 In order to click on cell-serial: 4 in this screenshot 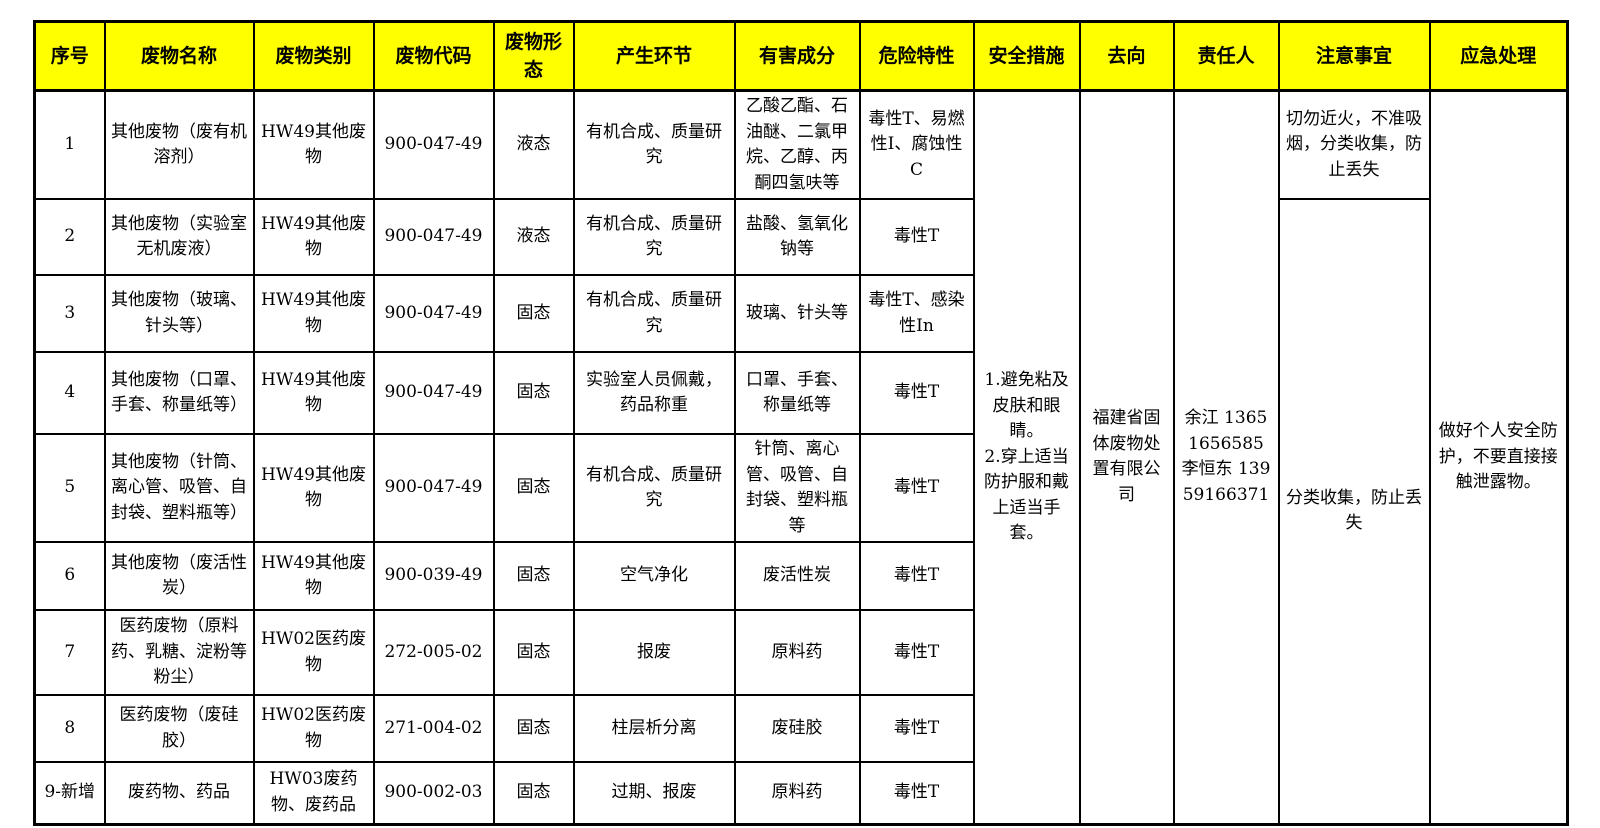, I will do `click(69, 393)`.